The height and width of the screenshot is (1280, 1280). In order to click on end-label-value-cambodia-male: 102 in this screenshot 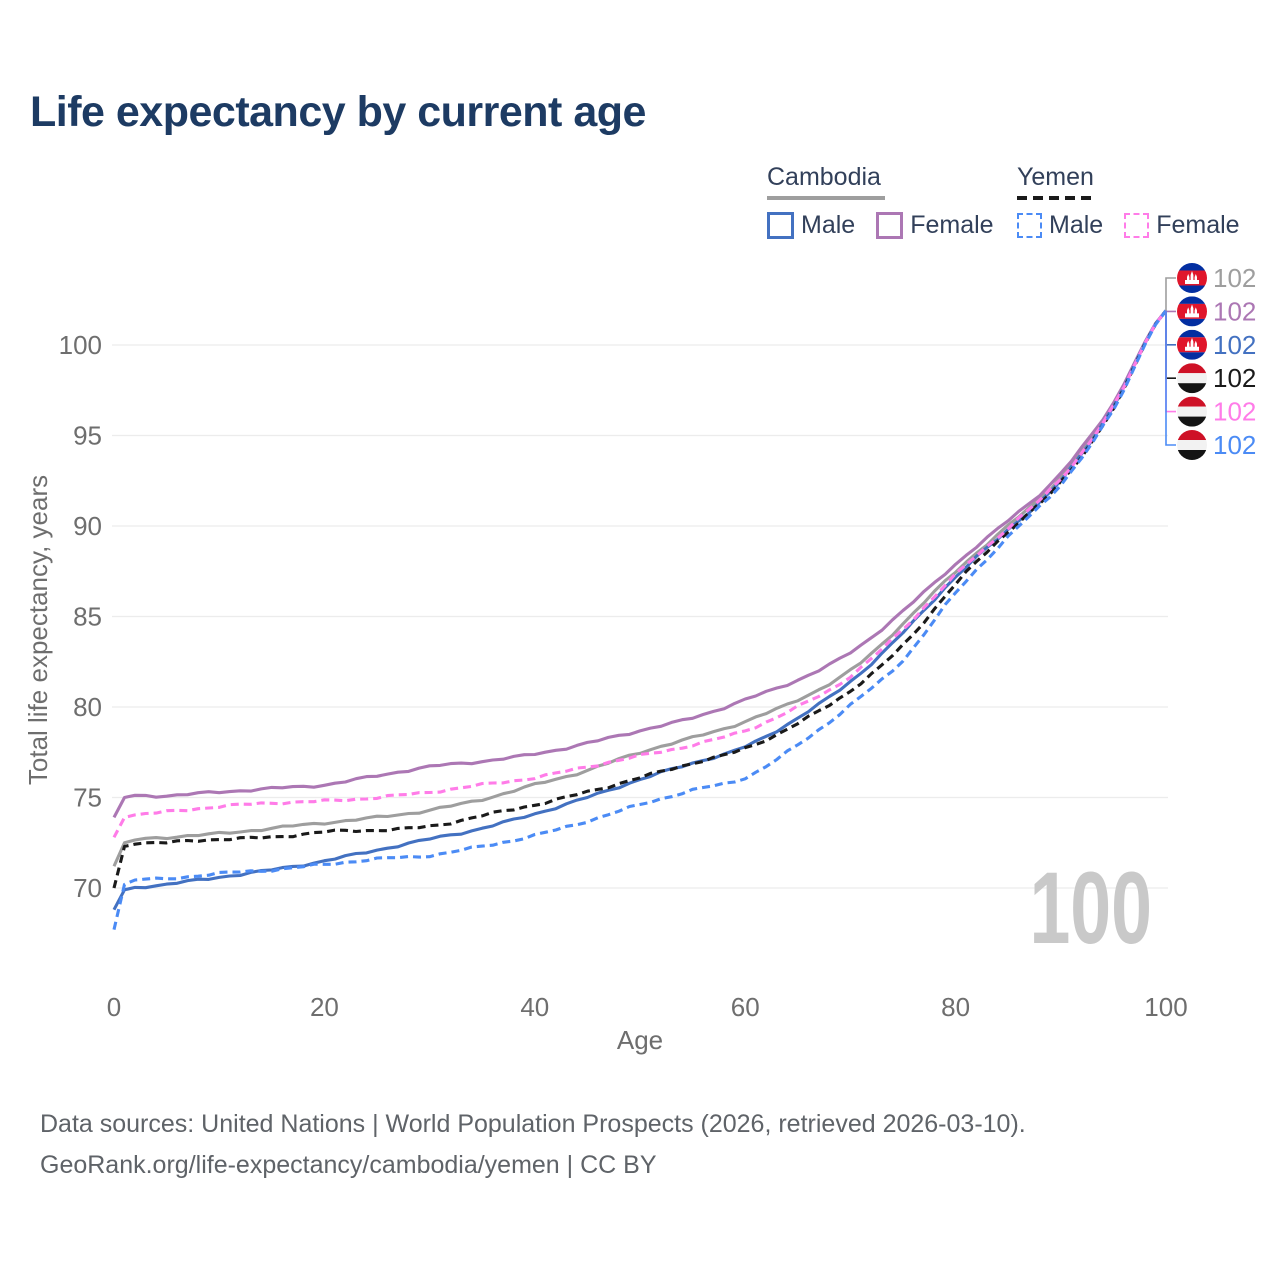, I will do `click(1234, 345)`.